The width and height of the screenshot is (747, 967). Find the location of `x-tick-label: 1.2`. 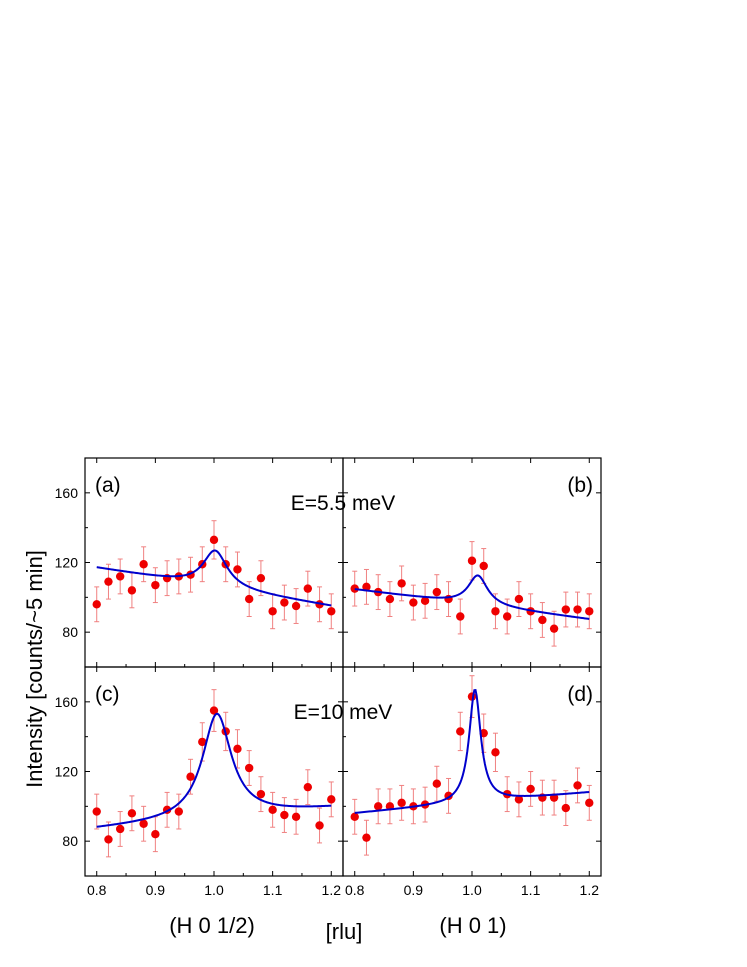

x-tick-label: 1.2 is located at coordinates (332, 890).